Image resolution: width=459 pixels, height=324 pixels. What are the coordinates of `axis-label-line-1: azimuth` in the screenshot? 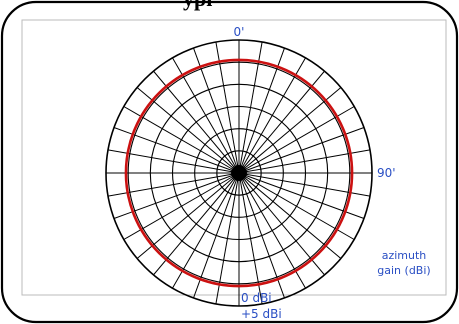 It's located at (404, 255).